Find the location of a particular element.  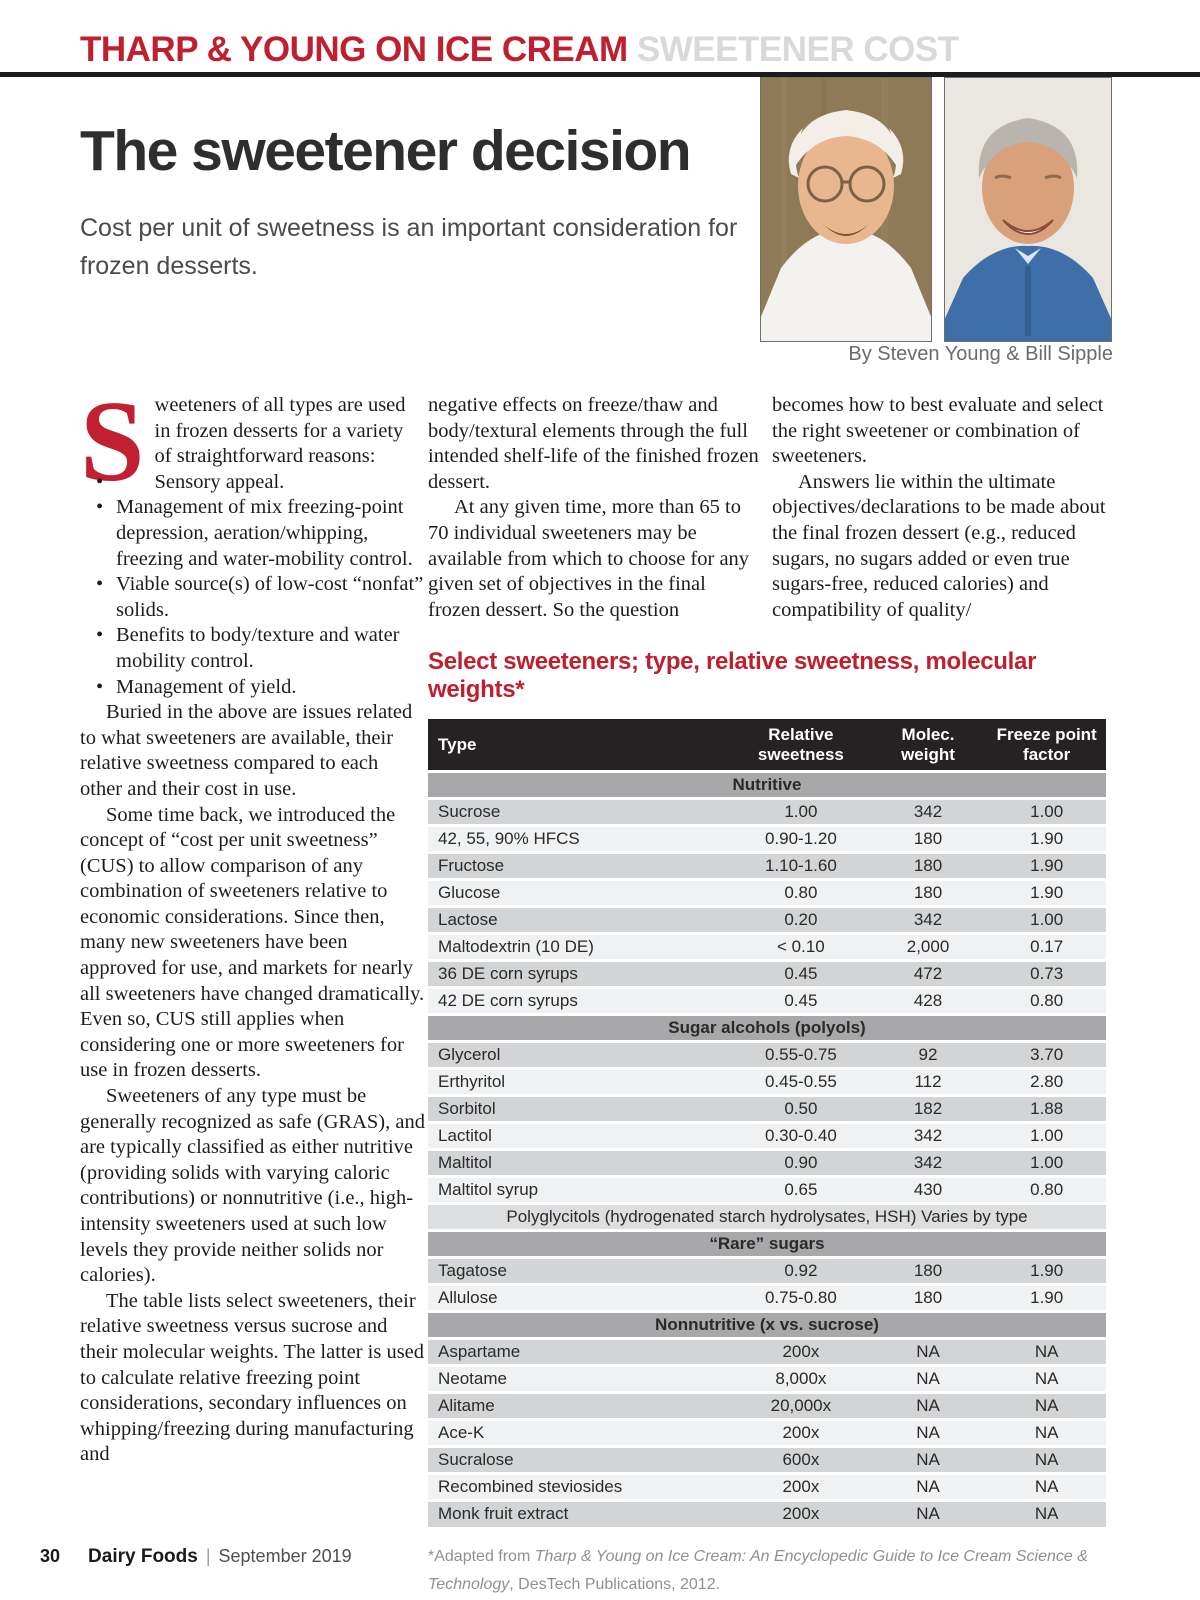

cell-type: 36 DE corn syrups is located at coordinates (581, 973).